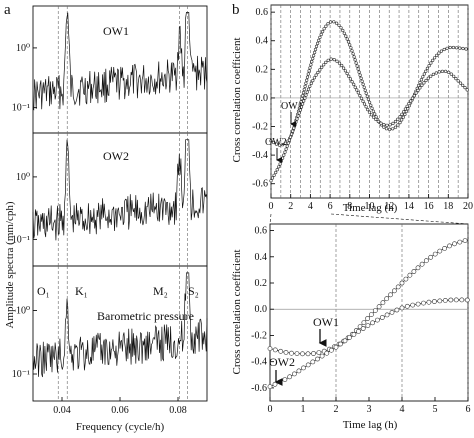 This screenshot has width=474, height=438. I want to click on xtick-label: 2, so click(336, 409).